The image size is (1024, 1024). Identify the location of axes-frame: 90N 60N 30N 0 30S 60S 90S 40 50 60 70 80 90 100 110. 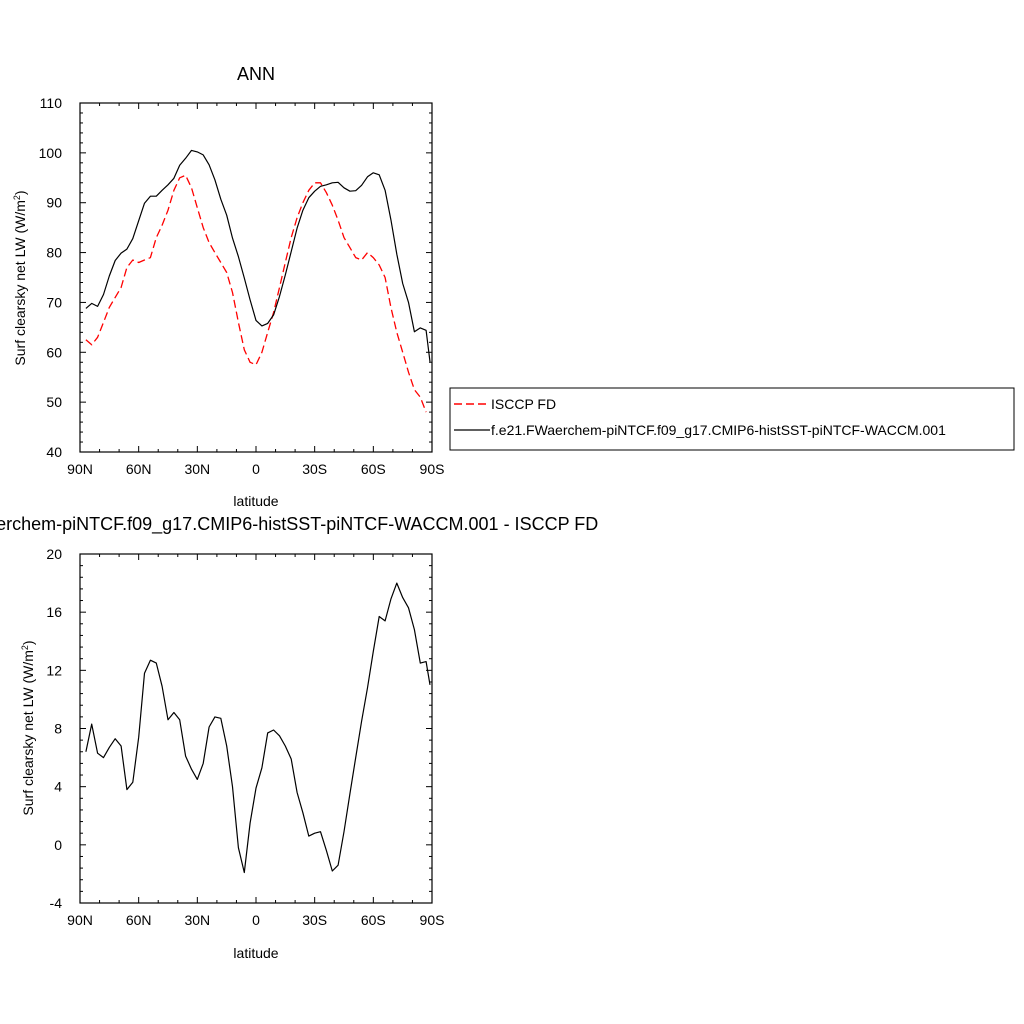
(242, 286).